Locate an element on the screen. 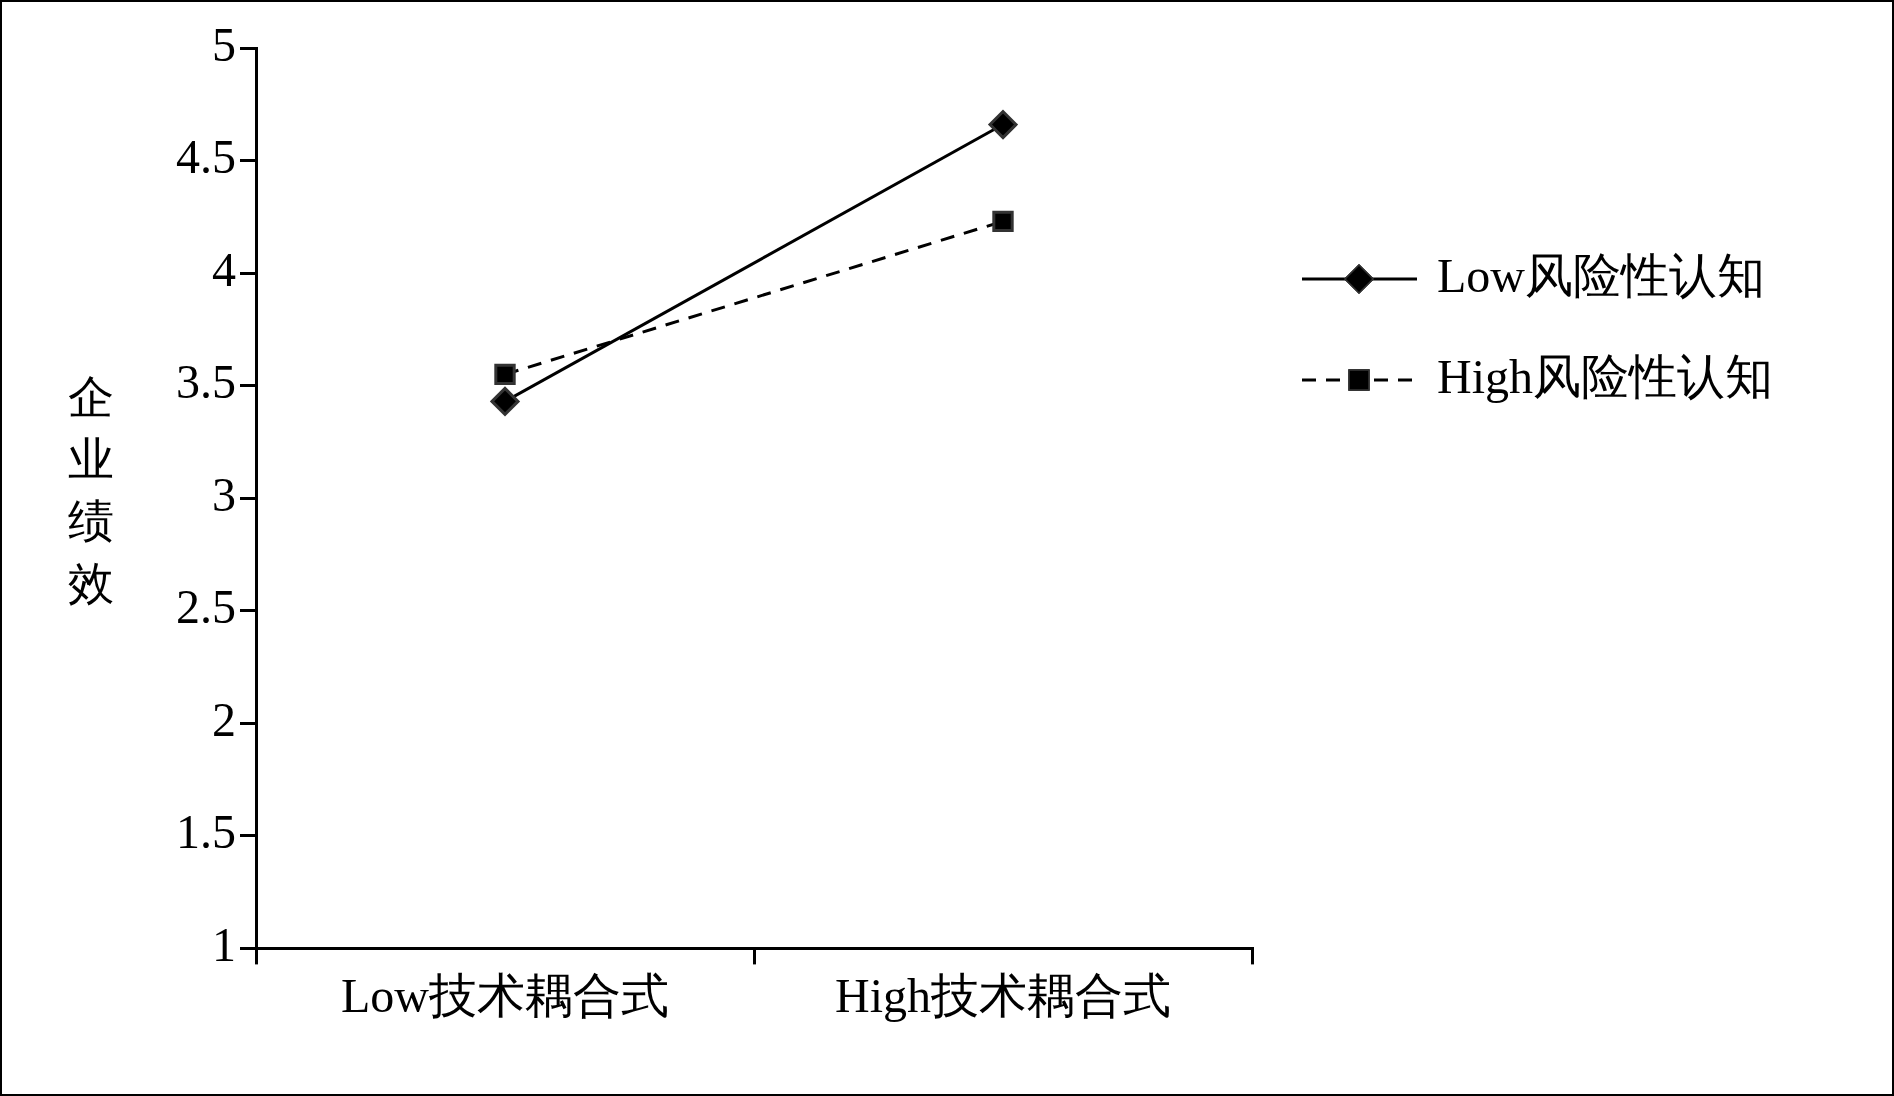 This screenshot has width=1894, height=1096. x-tick-label: High技术耦合式 is located at coordinates (1003, 995).